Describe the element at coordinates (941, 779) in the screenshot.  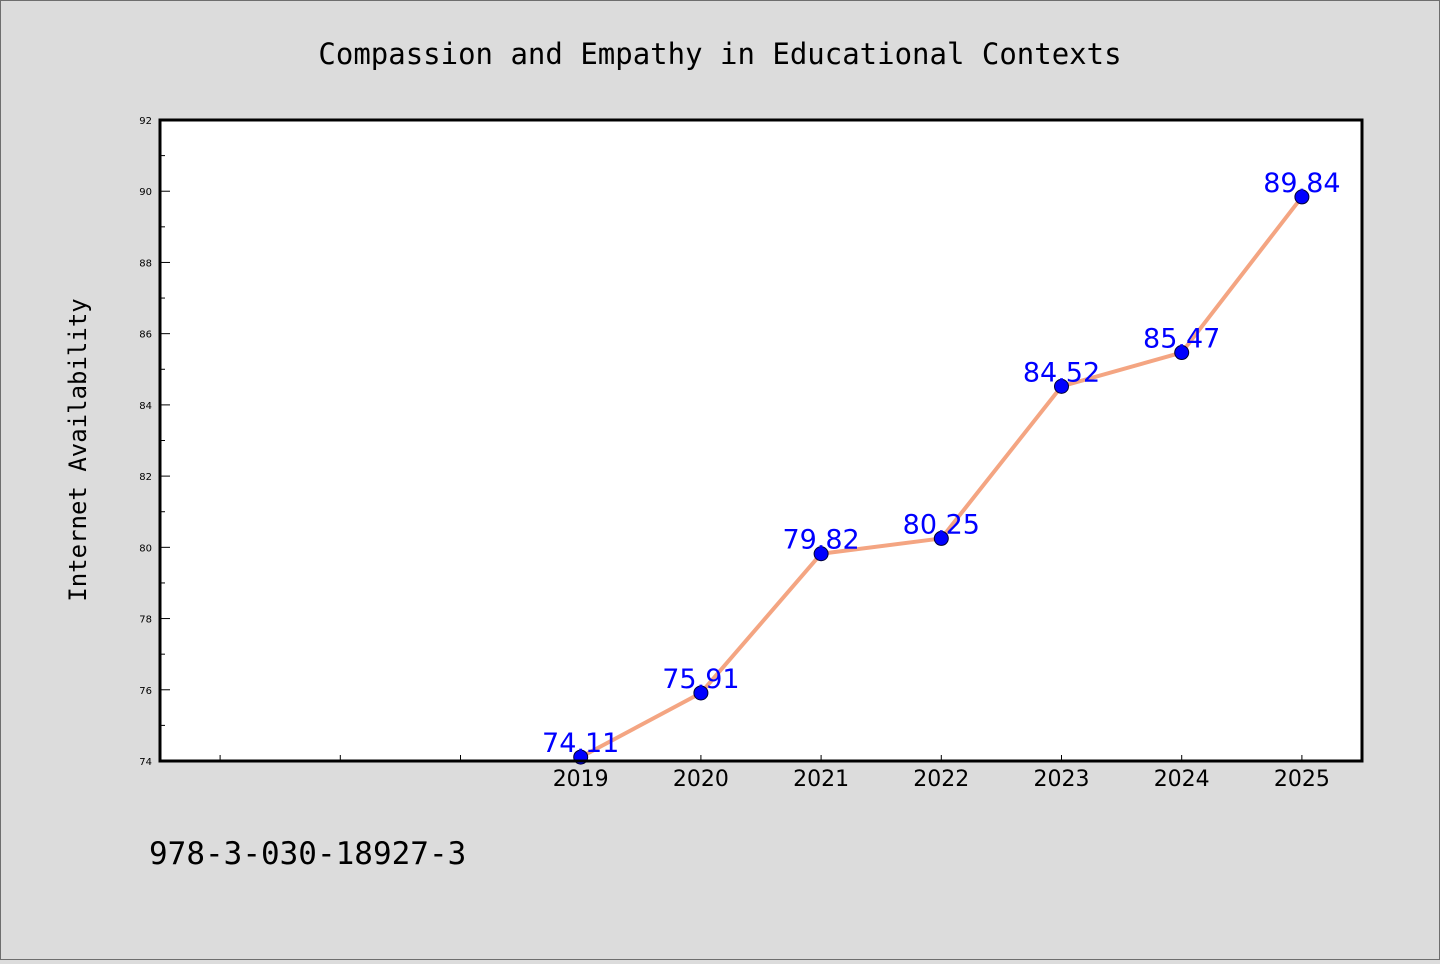
I see `x-tick-label: 2022` at that location.